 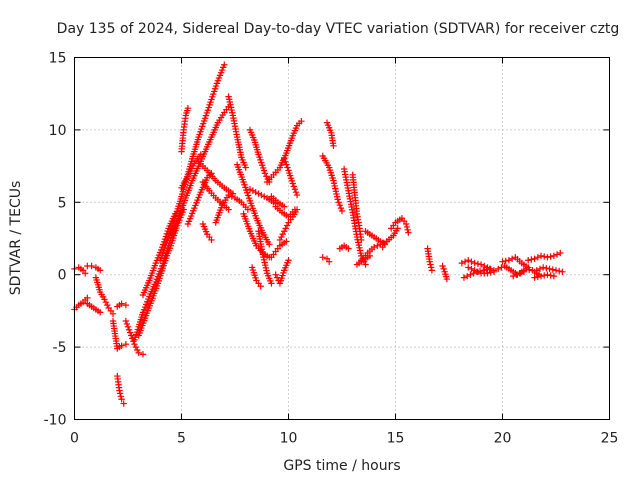 What do you see at coordinates (181, 439) in the screenshot?
I see `x-tick-label: 5` at bounding box center [181, 439].